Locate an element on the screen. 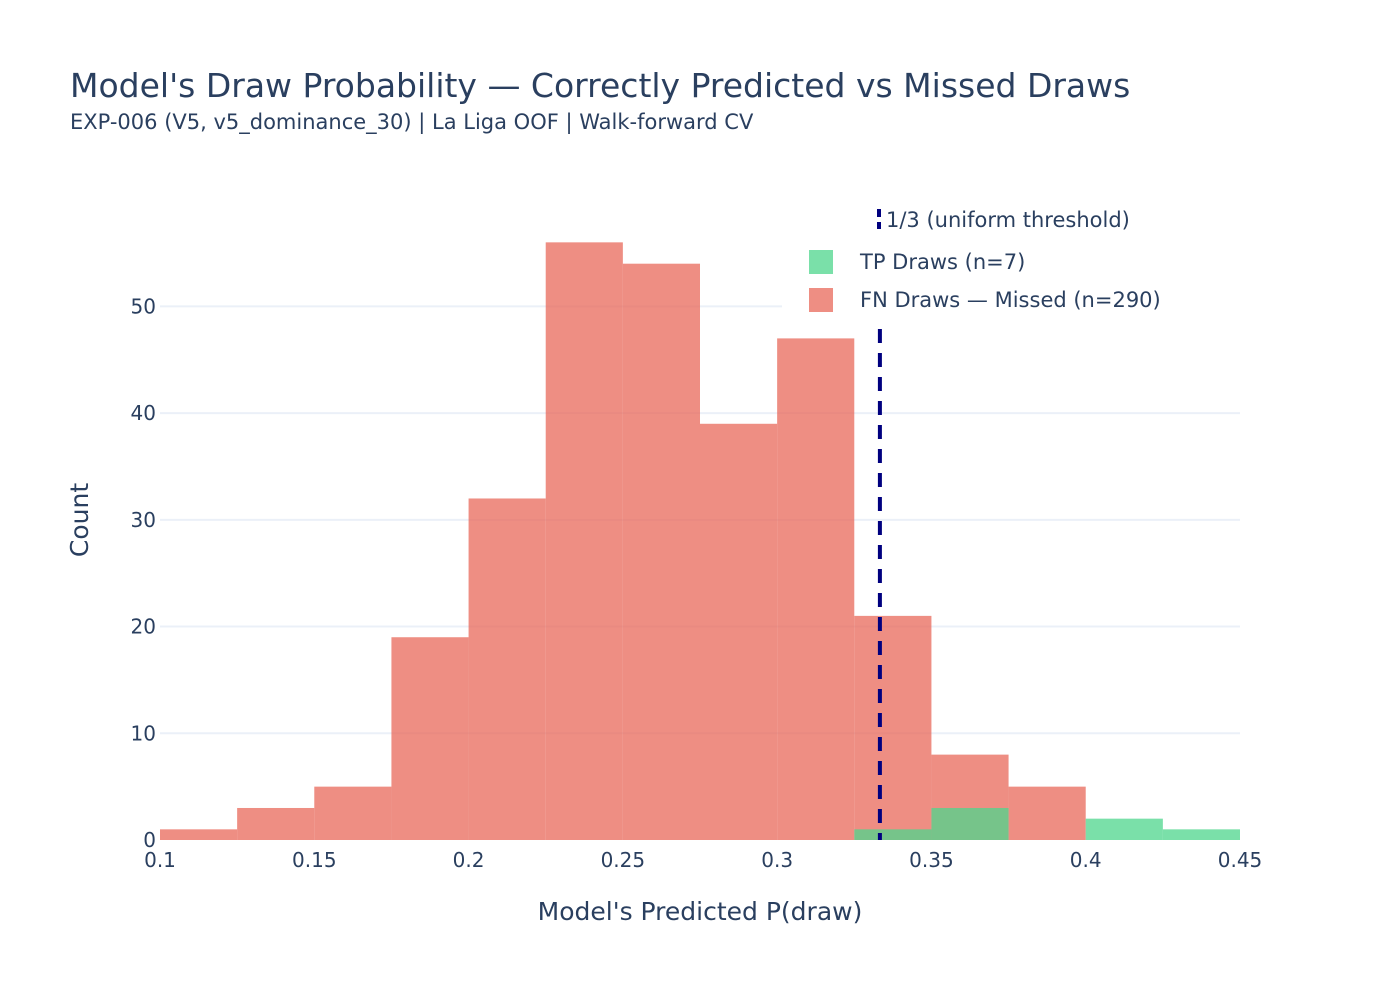  y-tick-label-4: 40 is located at coordinates (143, 413).